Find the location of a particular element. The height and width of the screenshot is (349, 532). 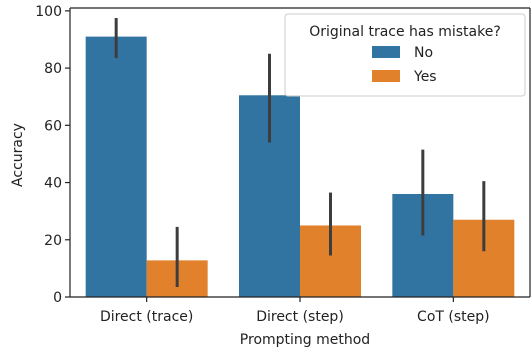

legend: Original trace has mistake? No Yes is located at coordinates (405, 55).